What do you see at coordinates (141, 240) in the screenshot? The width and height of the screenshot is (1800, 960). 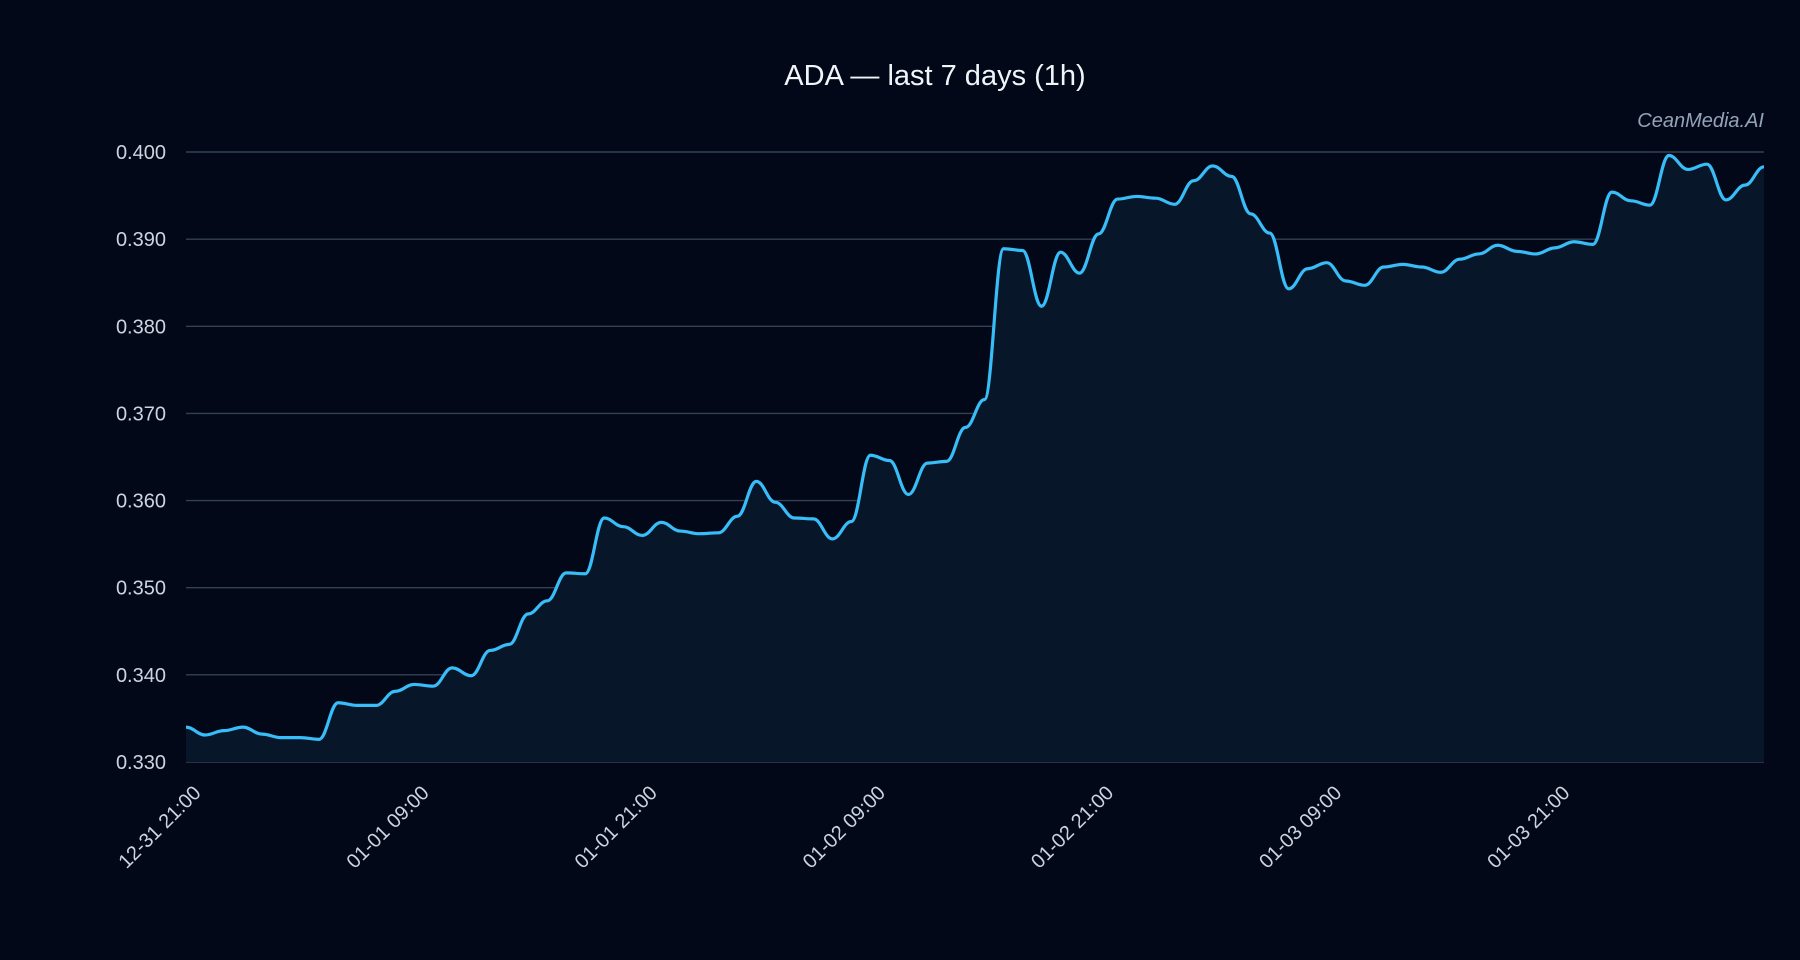 I see `y-tick-label: 0.390` at bounding box center [141, 240].